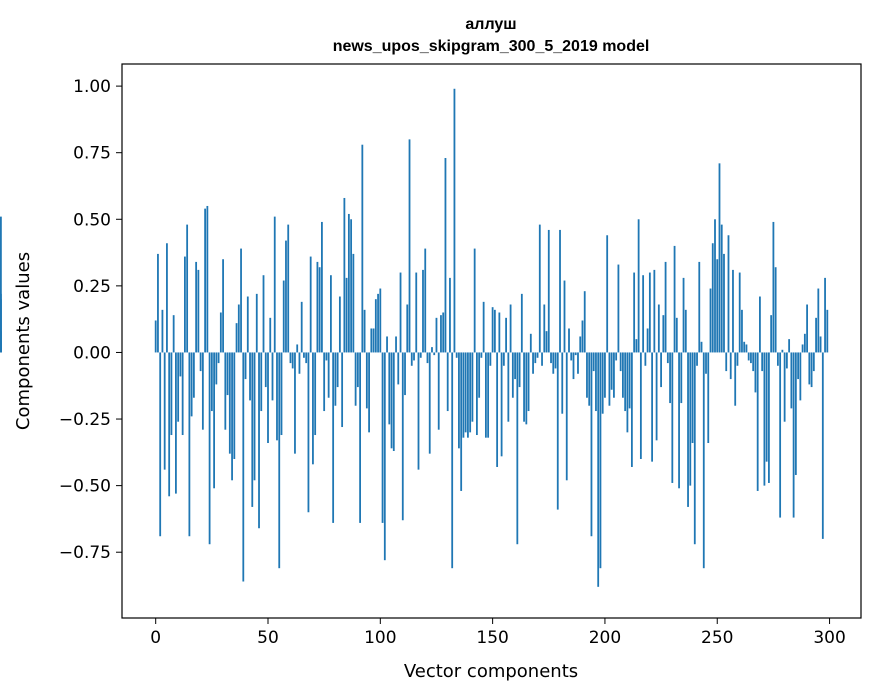 The image size is (880, 696). Describe the element at coordinates (268, 638) in the screenshot. I see `x-tick-label: 50` at that location.